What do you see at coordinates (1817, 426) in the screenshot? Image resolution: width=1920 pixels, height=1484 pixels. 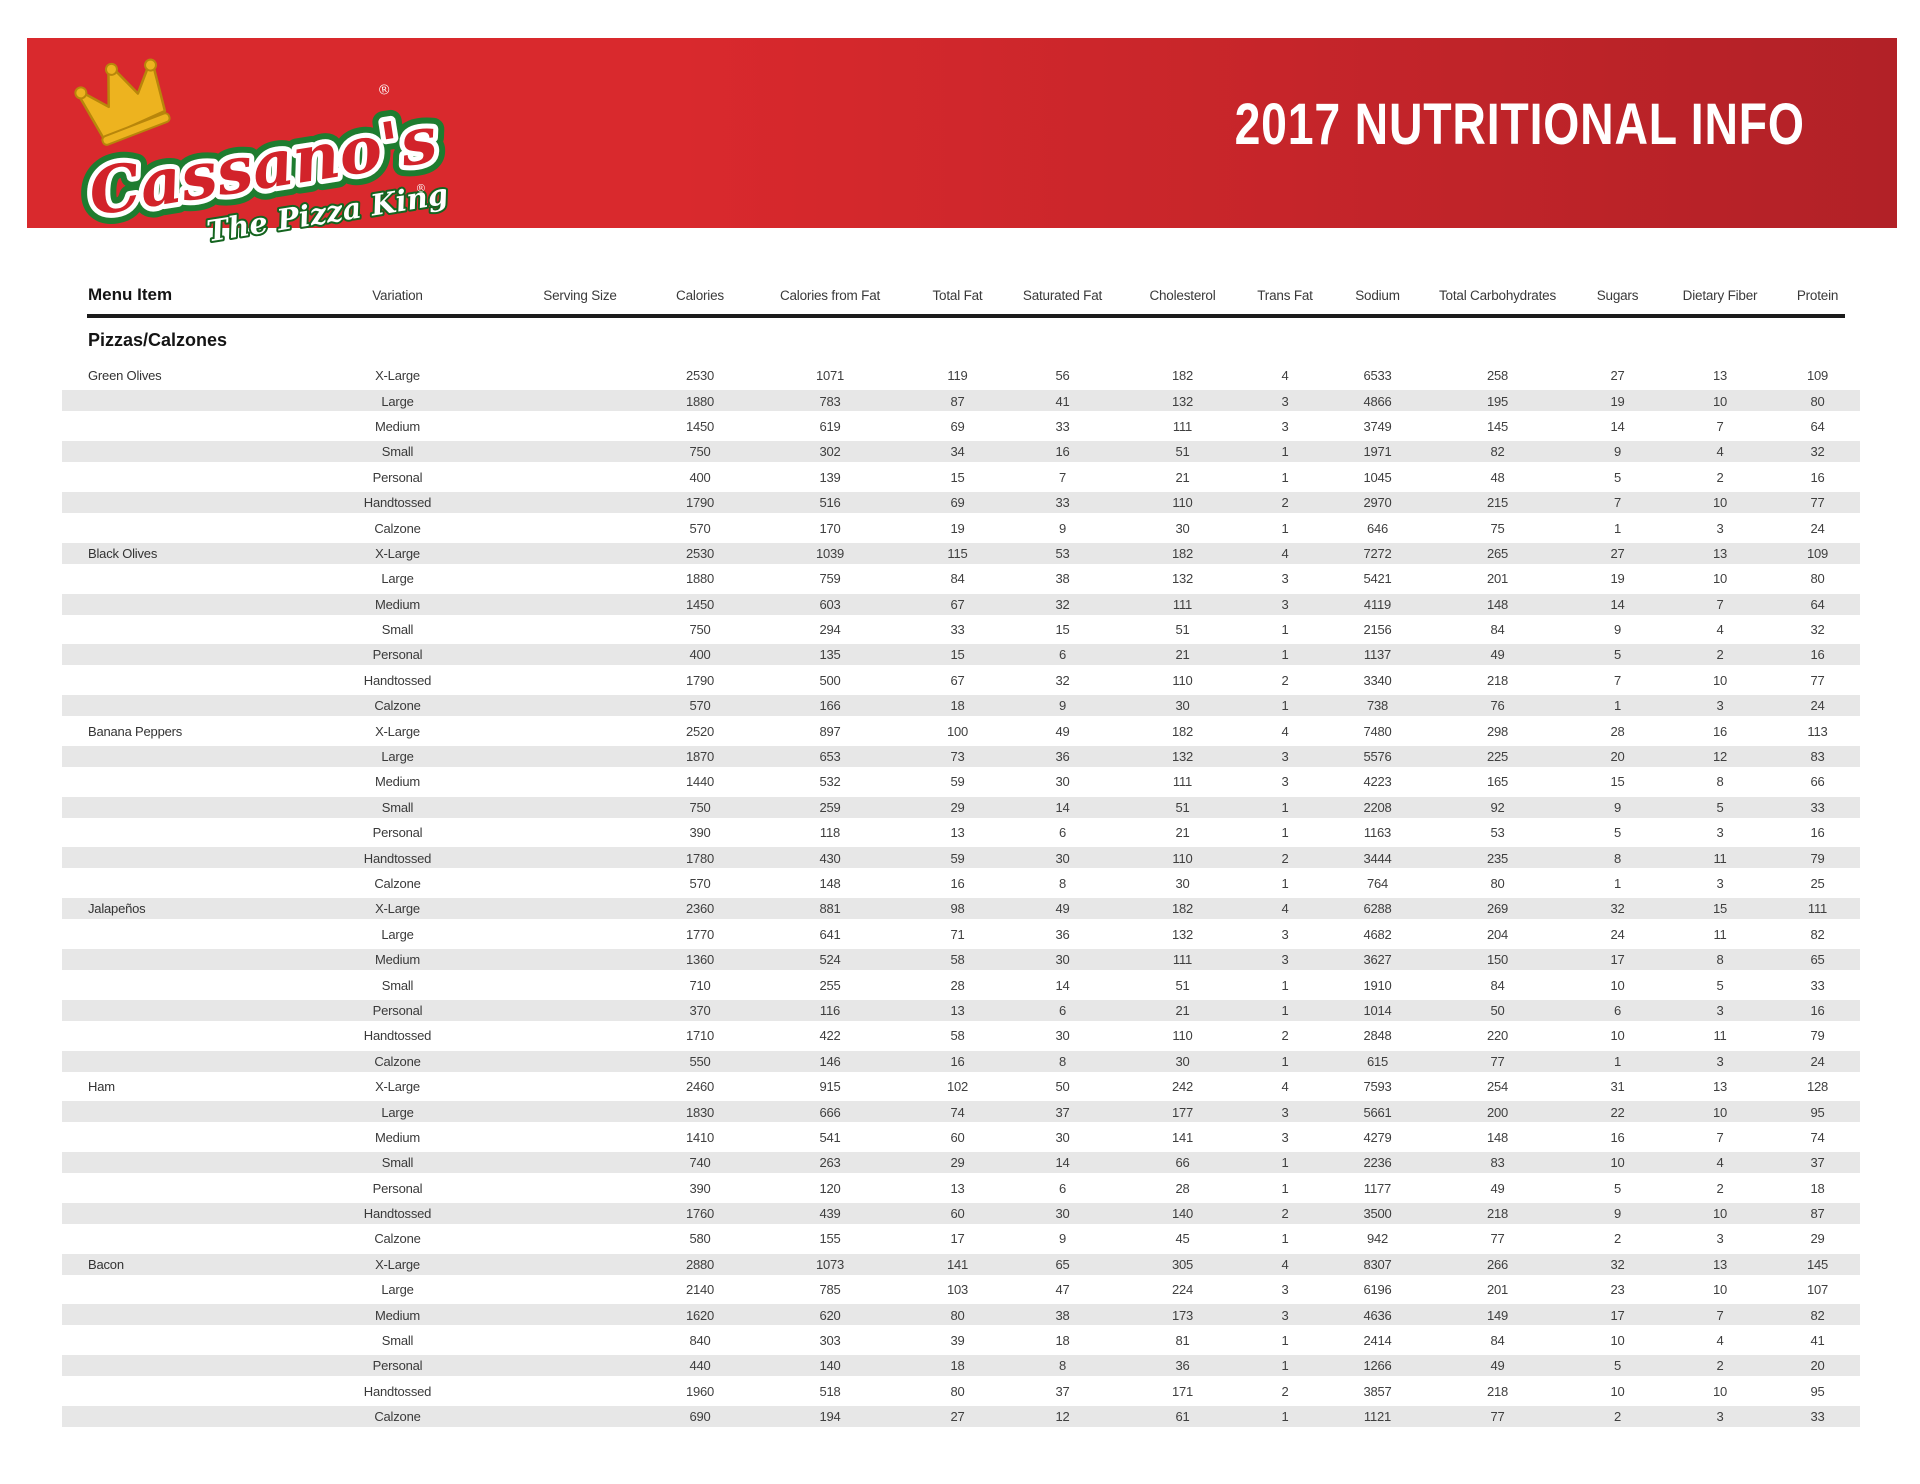 I see `value-cell: 64` at bounding box center [1817, 426].